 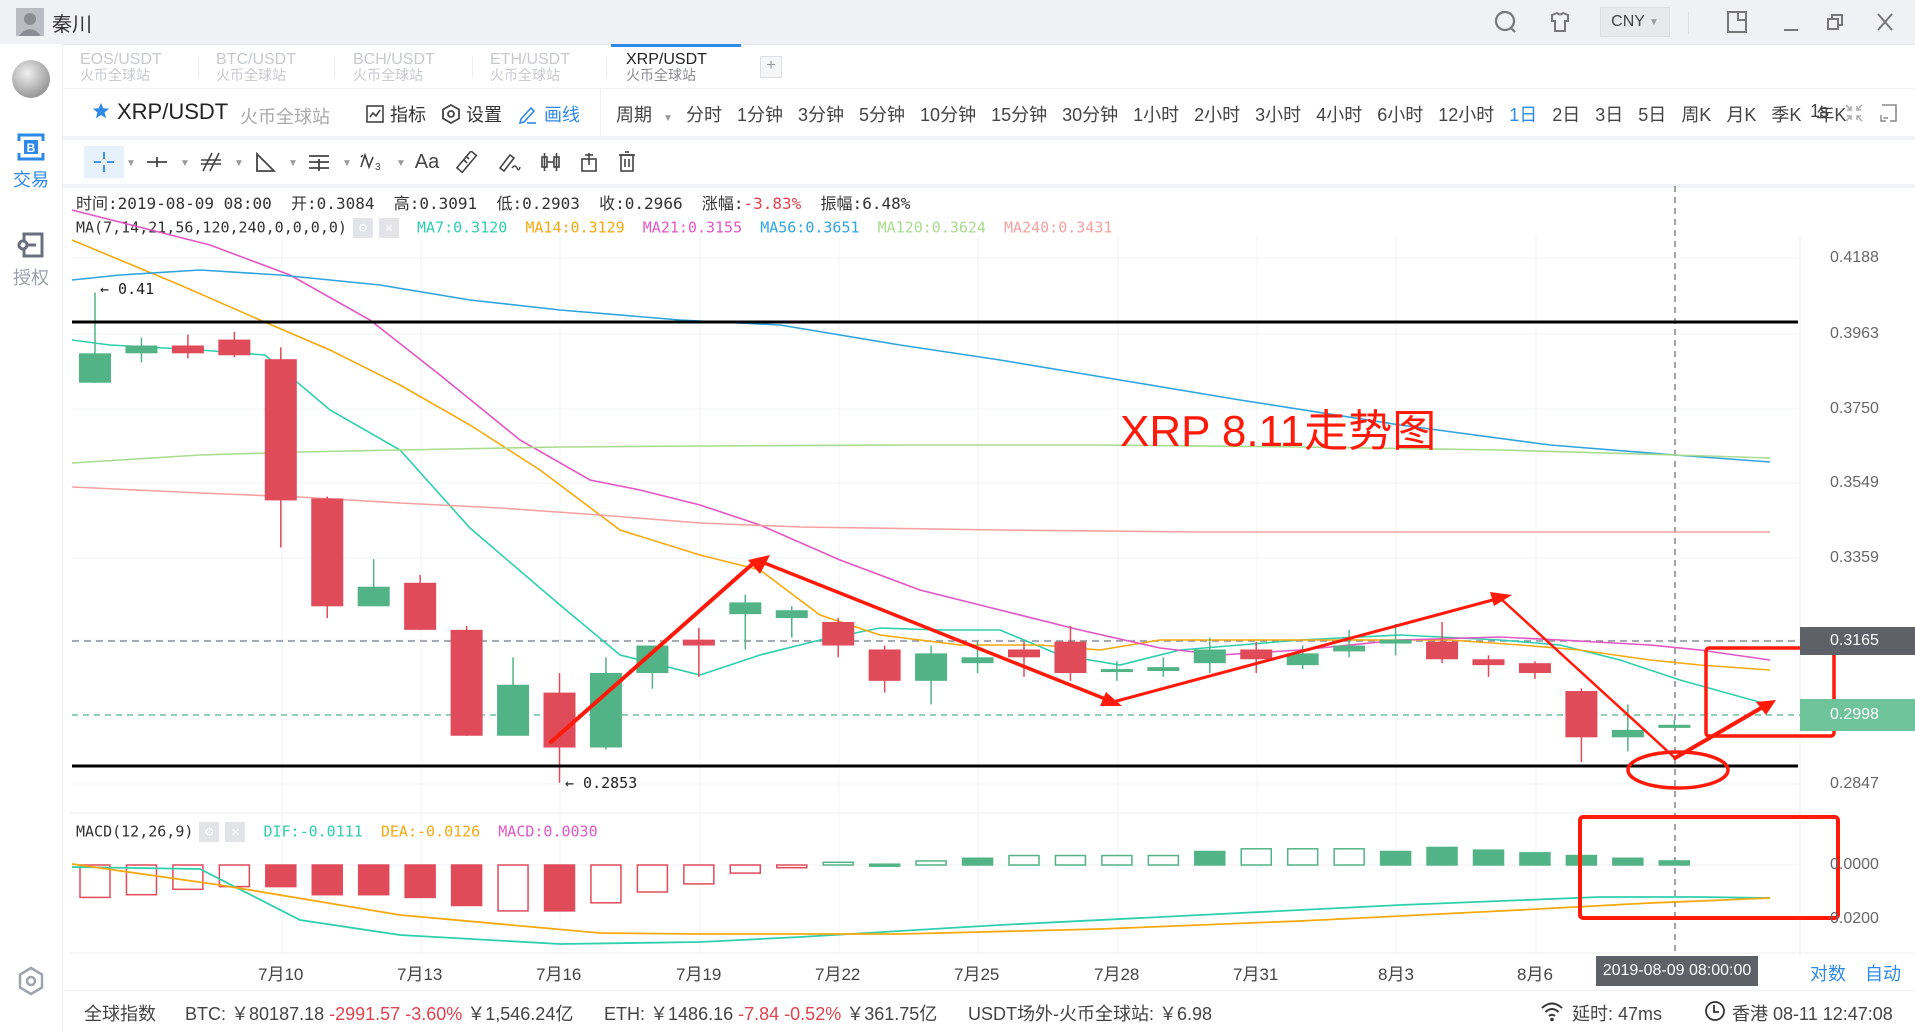 I want to click on period-month: 月K, so click(x=1741, y=115).